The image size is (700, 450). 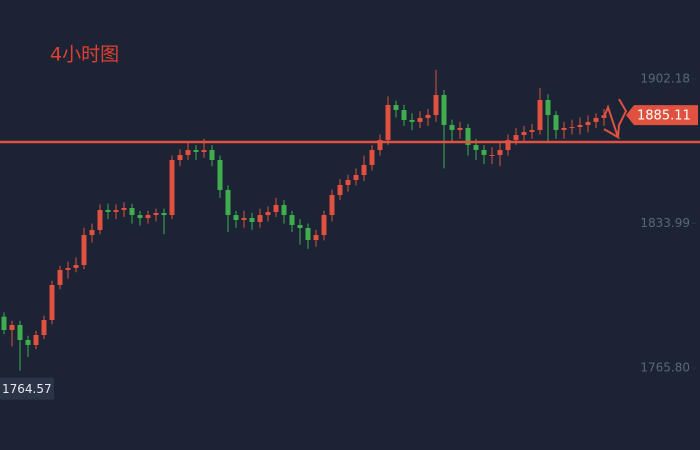 I want to click on low-label: 1764.57, so click(x=27, y=389).